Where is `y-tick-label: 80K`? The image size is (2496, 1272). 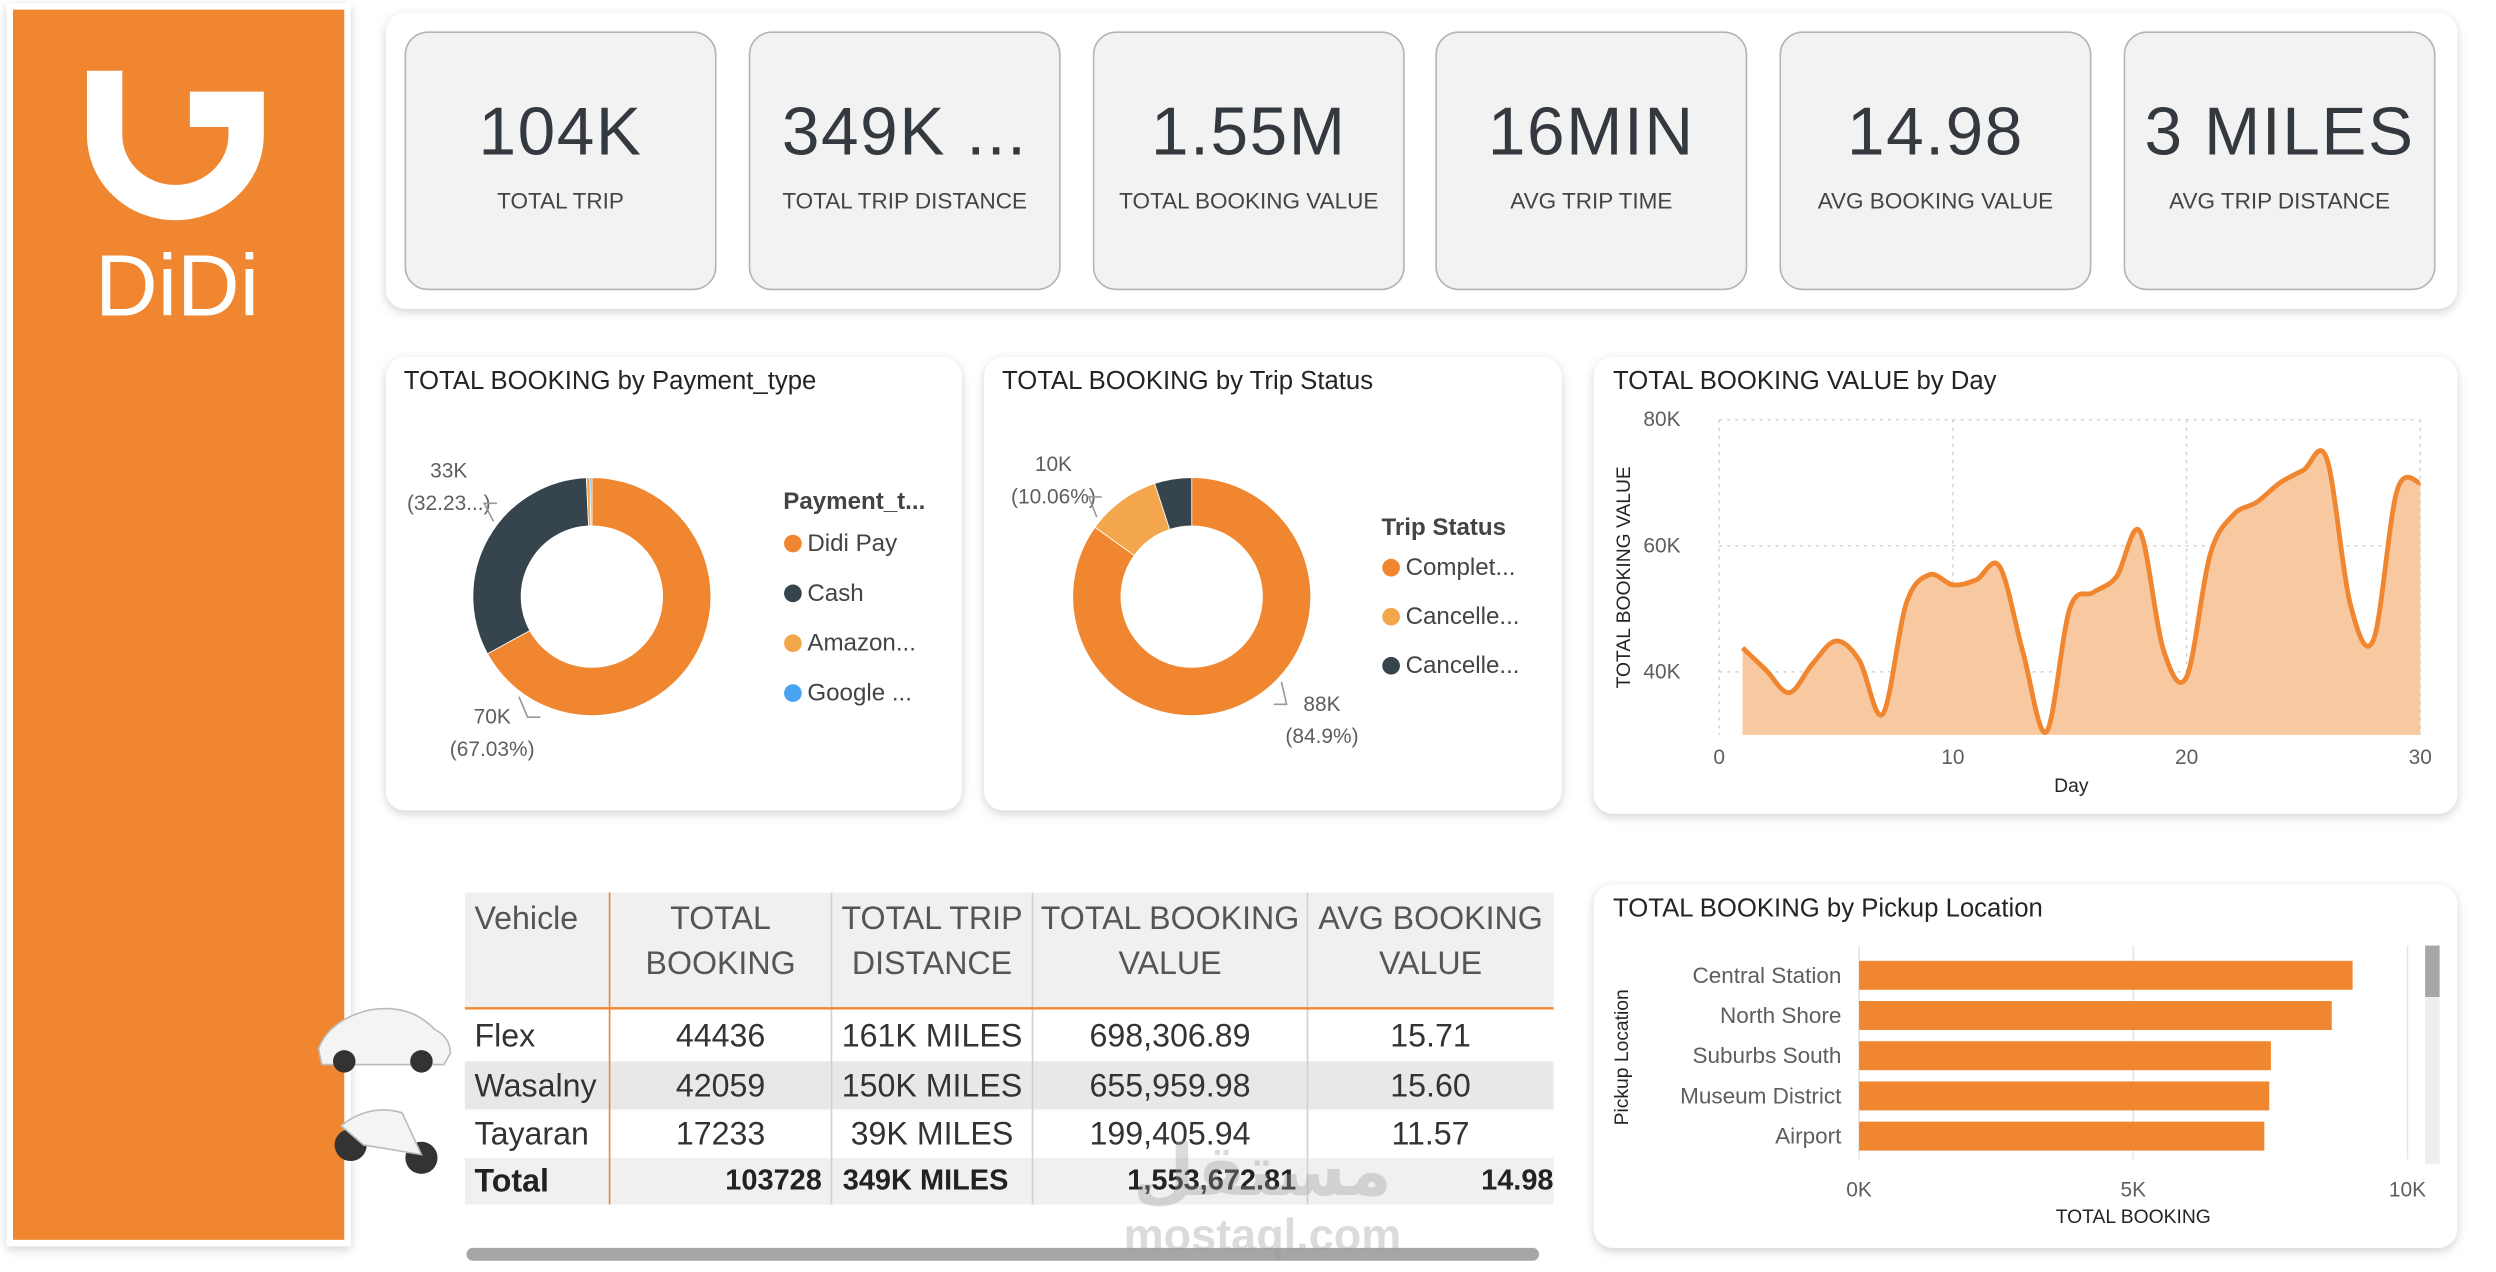
y-tick-label: 80K is located at coordinates (1661, 419).